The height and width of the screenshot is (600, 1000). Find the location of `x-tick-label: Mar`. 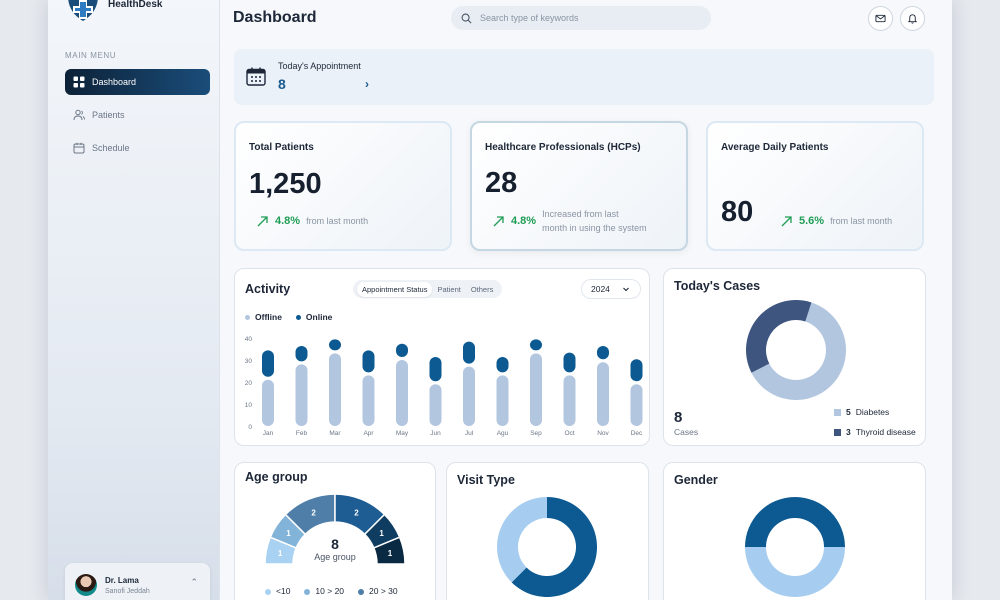

x-tick-label: Mar is located at coordinates (335, 433).